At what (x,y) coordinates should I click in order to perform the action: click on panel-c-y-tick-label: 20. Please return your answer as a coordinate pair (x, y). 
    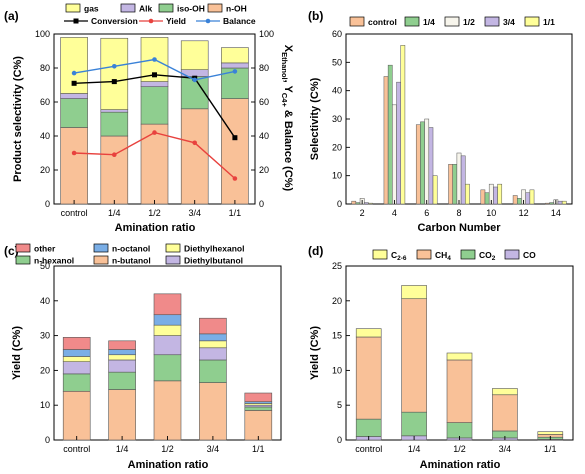
    Looking at the image, I should click on (45, 370).